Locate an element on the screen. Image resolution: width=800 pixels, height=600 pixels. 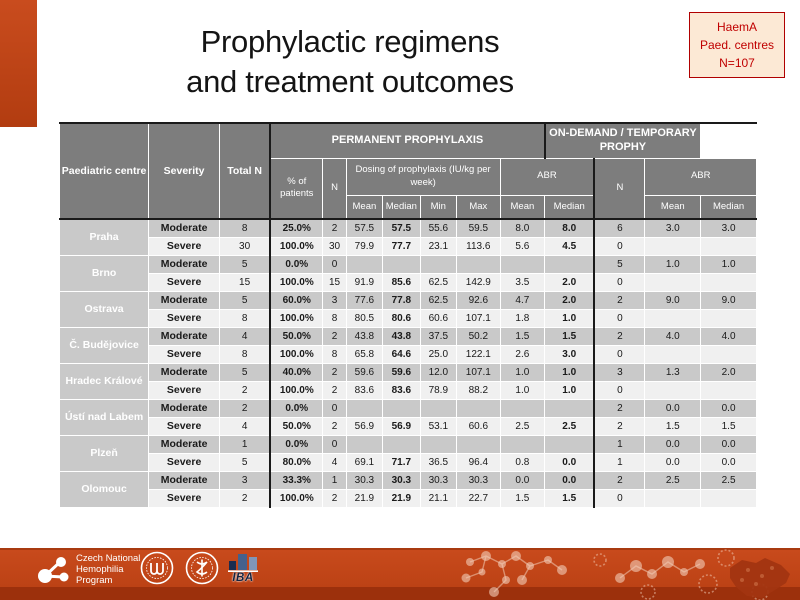
od-n-cell: 6 is located at coordinates (619, 228).